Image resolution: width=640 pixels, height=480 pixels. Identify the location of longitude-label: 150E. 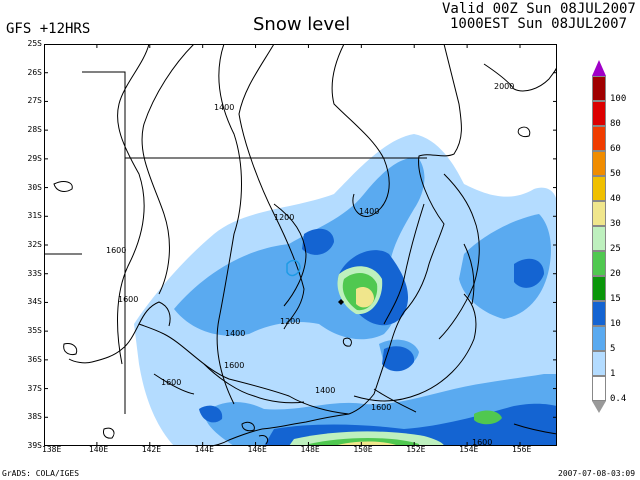
(363, 449).